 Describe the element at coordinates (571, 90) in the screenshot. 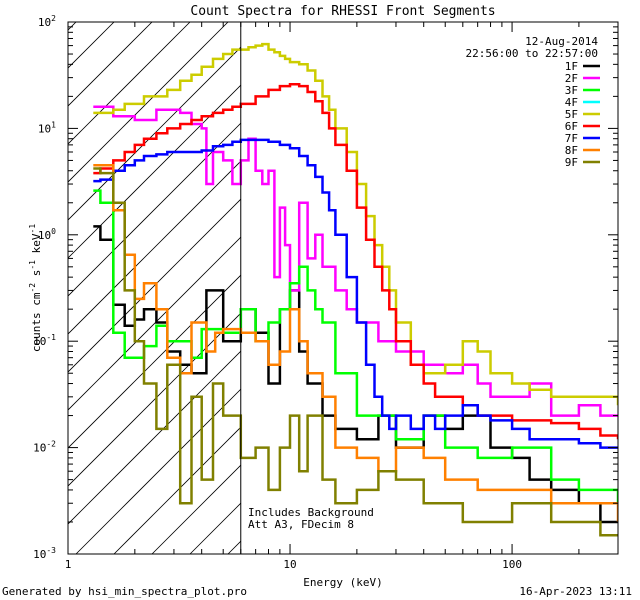

I see `legend-label: 3F` at that location.